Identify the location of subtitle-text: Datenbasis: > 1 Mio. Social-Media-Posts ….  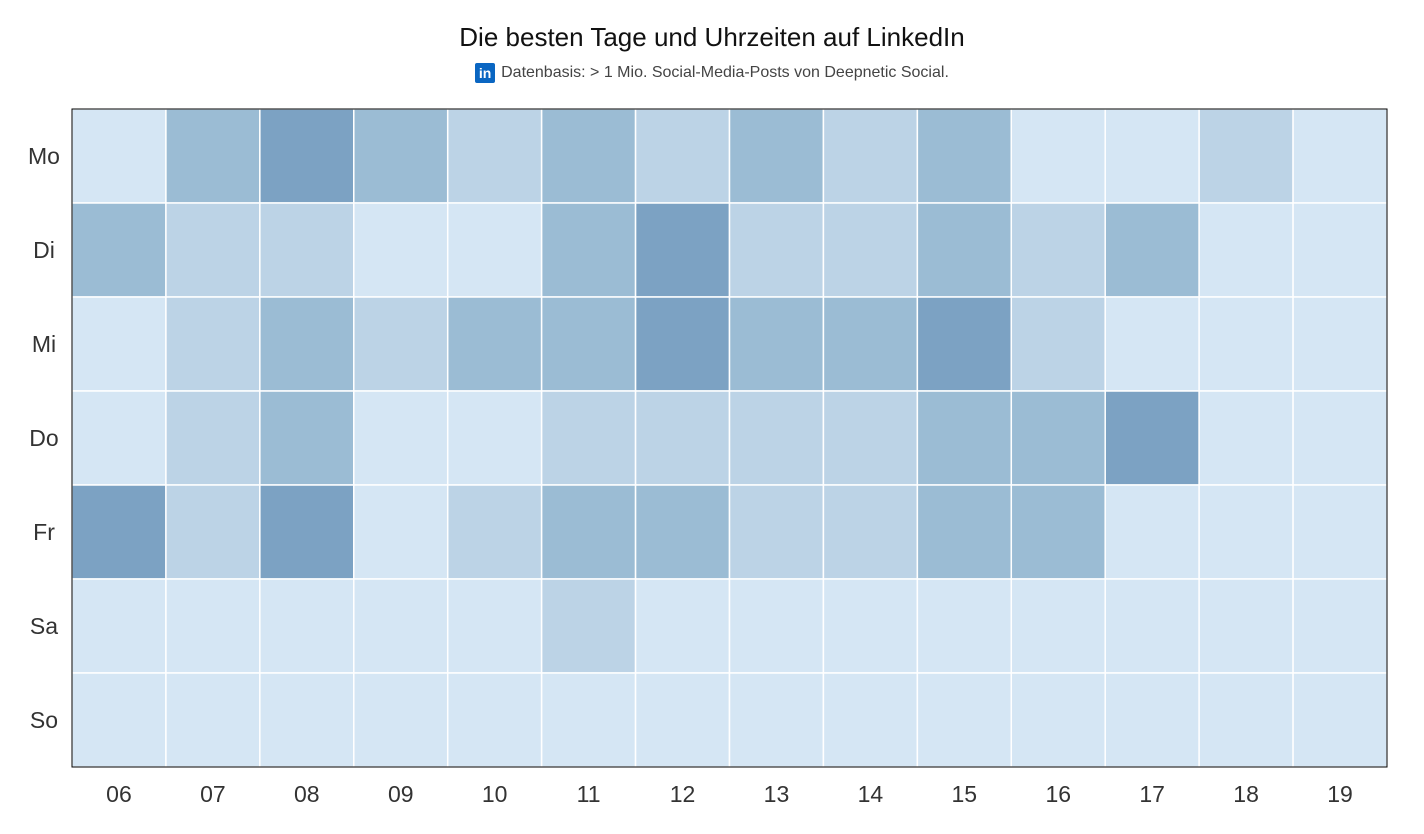
(725, 72).